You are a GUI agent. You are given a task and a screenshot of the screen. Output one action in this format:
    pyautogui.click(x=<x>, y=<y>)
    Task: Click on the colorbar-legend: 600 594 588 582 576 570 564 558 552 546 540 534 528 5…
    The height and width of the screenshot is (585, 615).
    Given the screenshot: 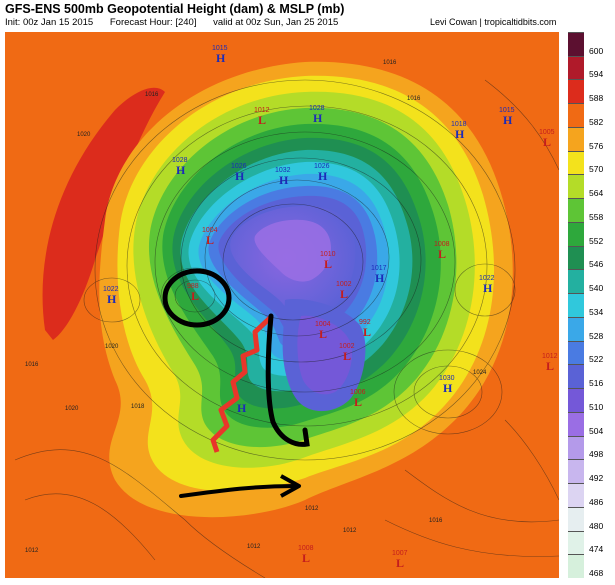 What is the action you would take?
    pyautogui.click(x=591, y=305)
    